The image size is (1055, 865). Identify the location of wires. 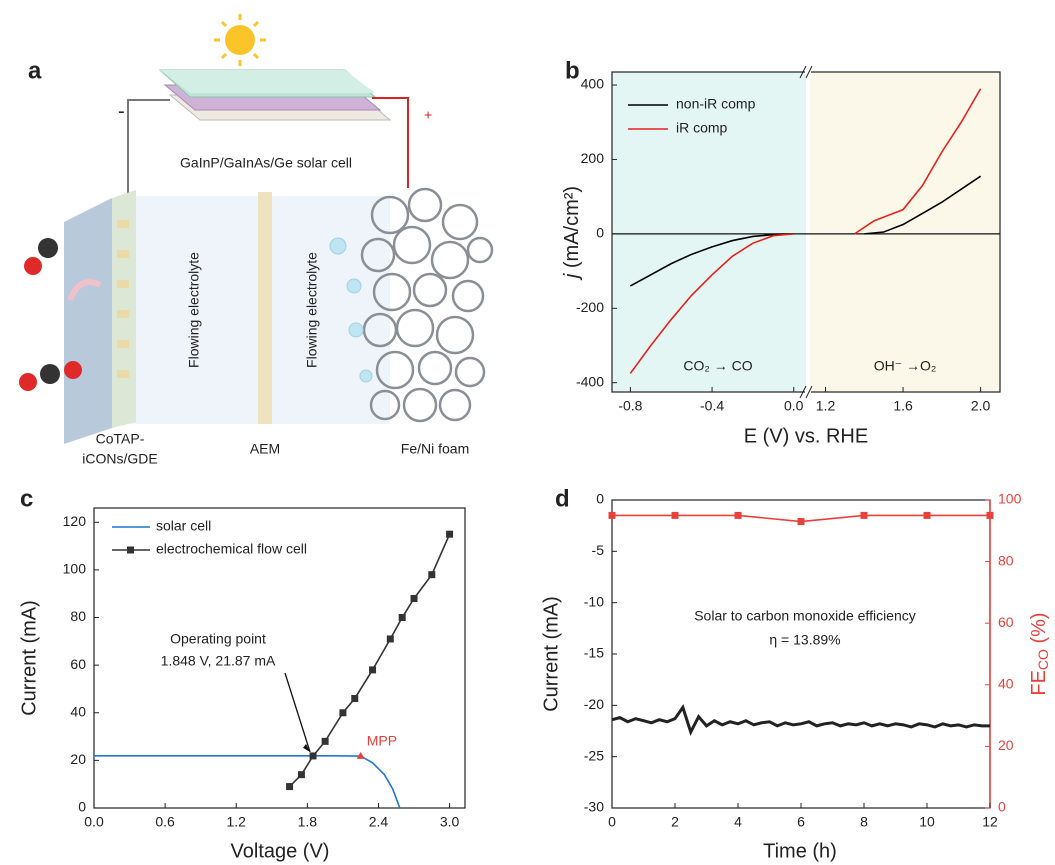
(268, 146).